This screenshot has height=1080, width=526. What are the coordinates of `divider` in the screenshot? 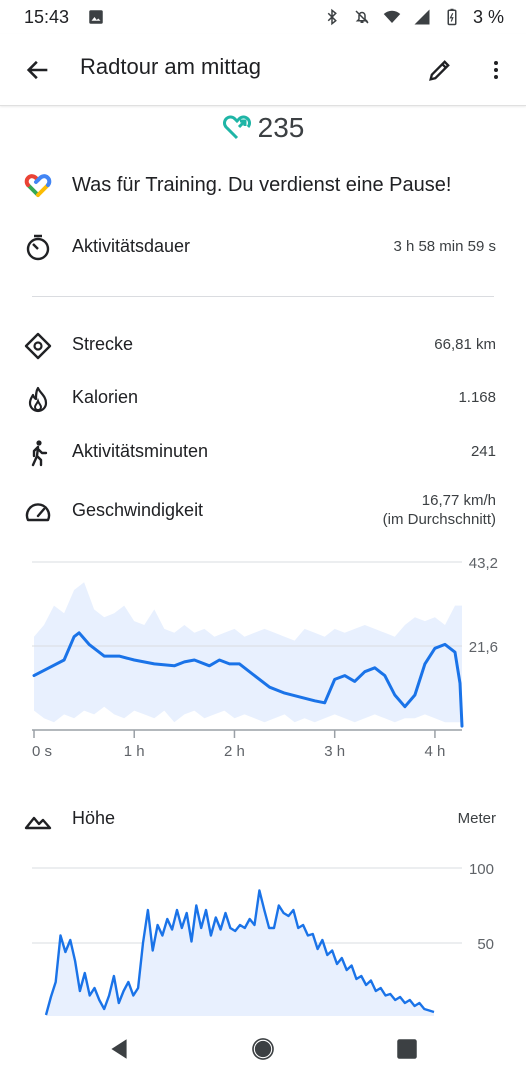 It's located at (263, 296).